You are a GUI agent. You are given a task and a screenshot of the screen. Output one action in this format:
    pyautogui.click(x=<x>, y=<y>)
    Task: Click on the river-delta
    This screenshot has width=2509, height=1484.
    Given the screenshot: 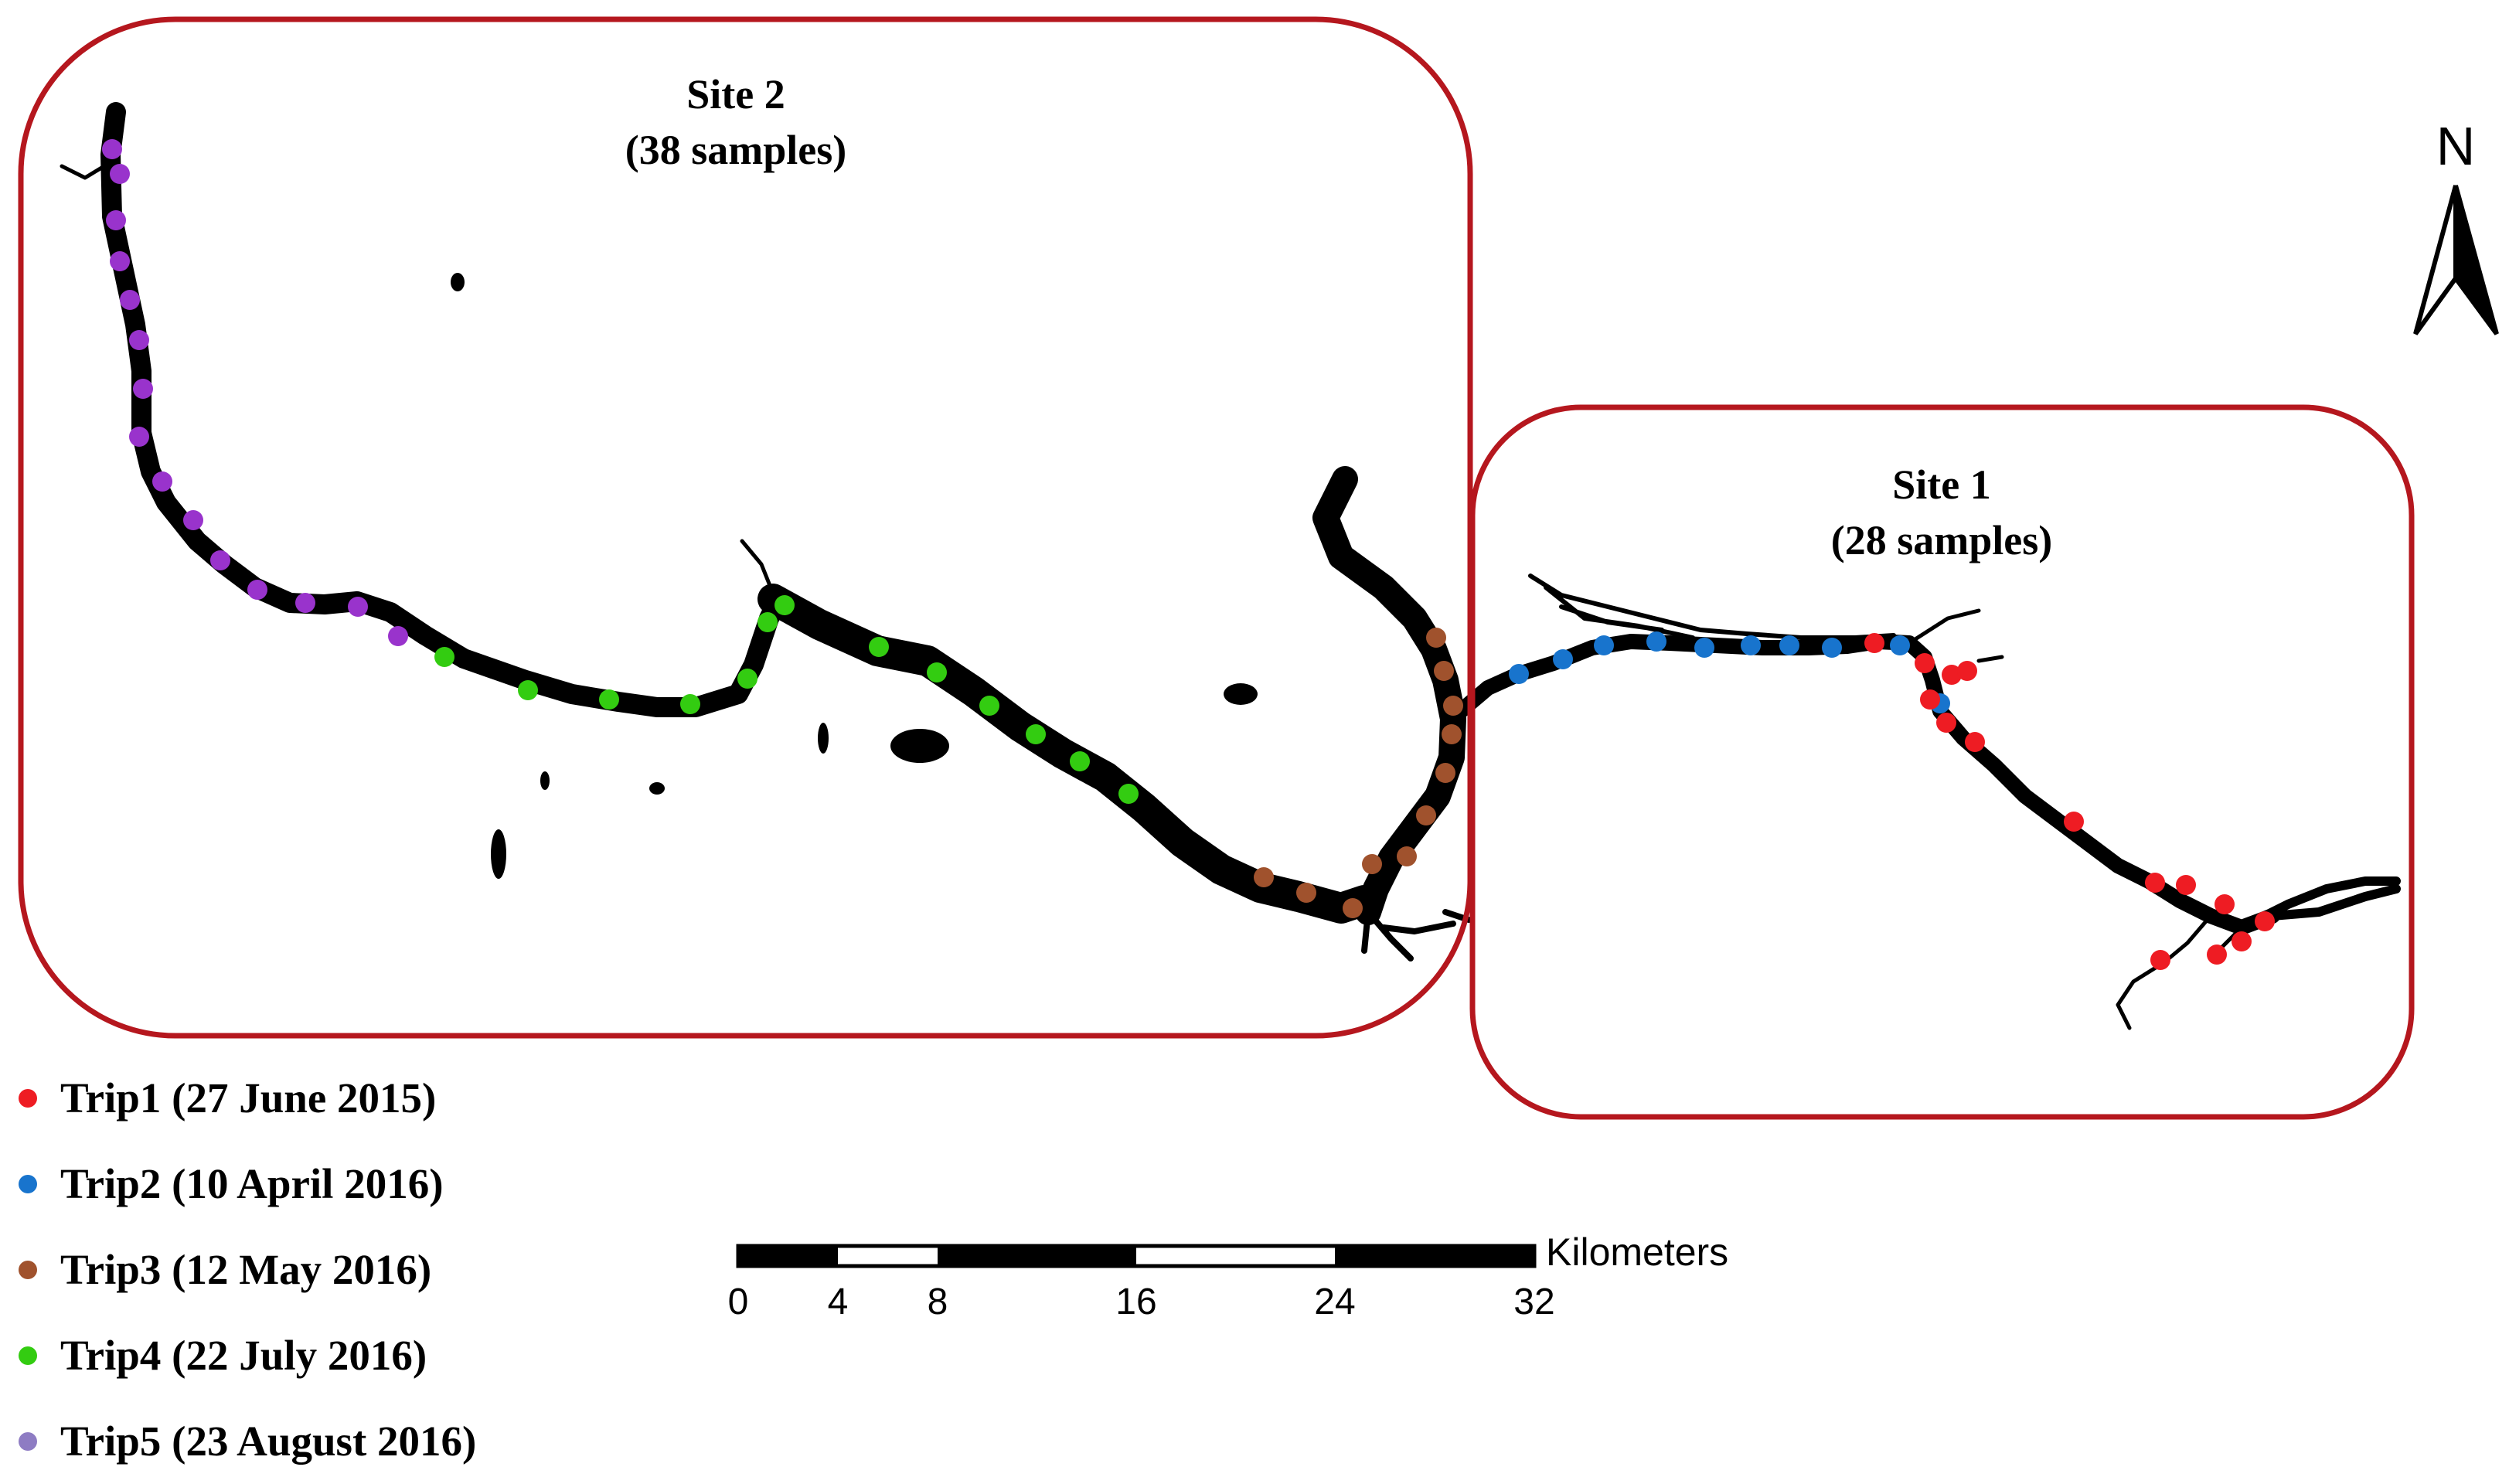 What is the action you would take?
    pyautogui.click(x=1416, y=935)
    